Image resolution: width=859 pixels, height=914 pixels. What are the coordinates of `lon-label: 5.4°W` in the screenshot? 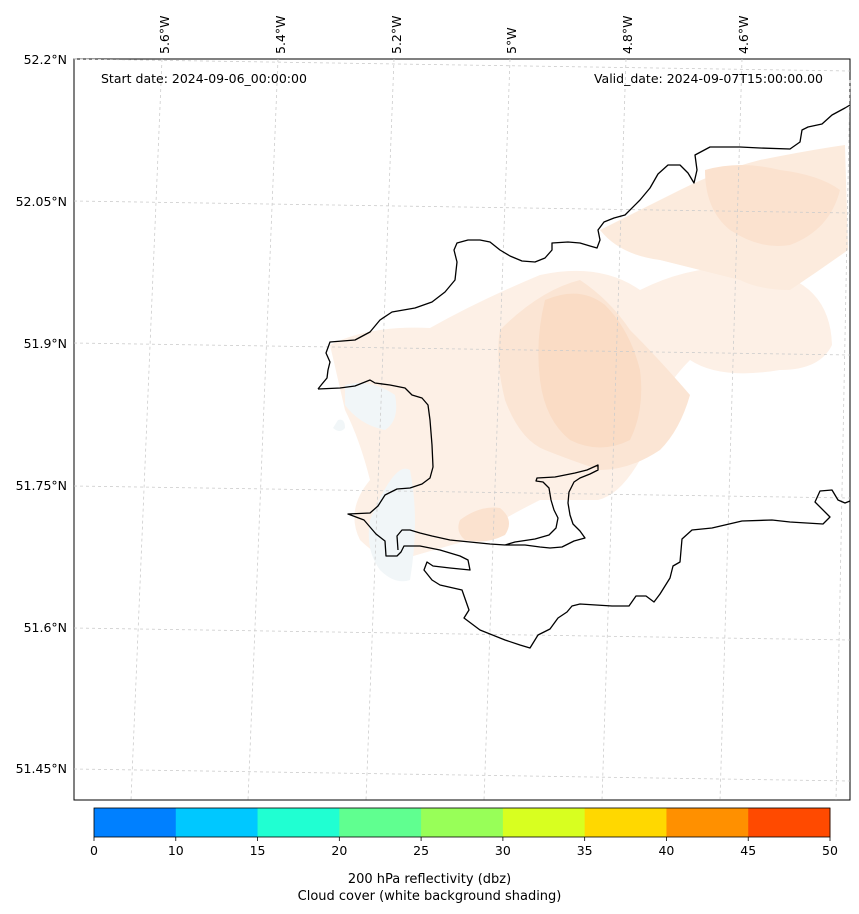 It's located at (280, 35).